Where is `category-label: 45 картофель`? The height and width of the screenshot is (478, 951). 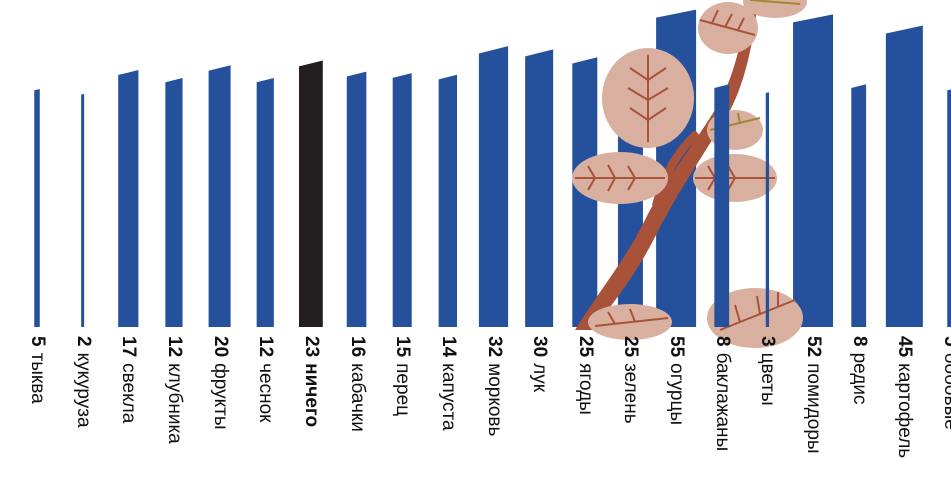
category-label: 45 картофель is located at coordinates (904, 397).